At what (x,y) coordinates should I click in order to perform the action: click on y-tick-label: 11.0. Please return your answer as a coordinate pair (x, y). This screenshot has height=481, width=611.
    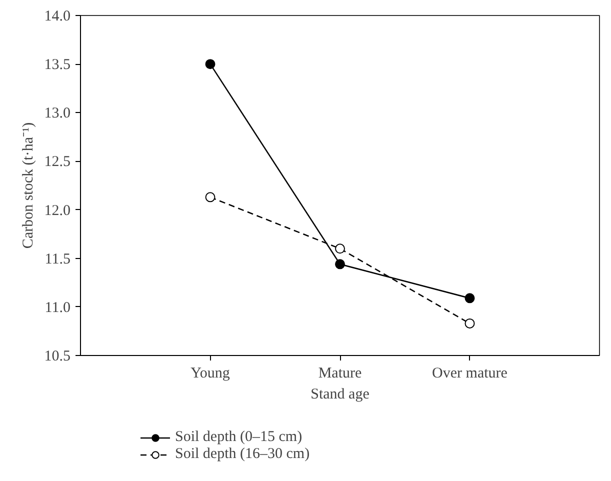
    Looking at the image, I should click on (57, 308).